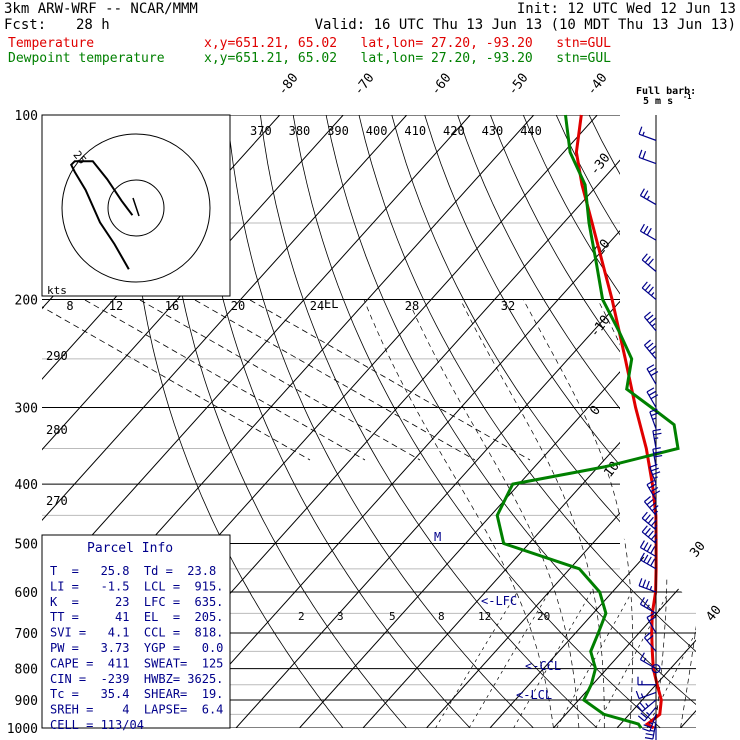  What do you see at coordinates (499, 601) in the screenshot?
I see `lfc-annotation: <-LFC` at bounding box center [499, 601].